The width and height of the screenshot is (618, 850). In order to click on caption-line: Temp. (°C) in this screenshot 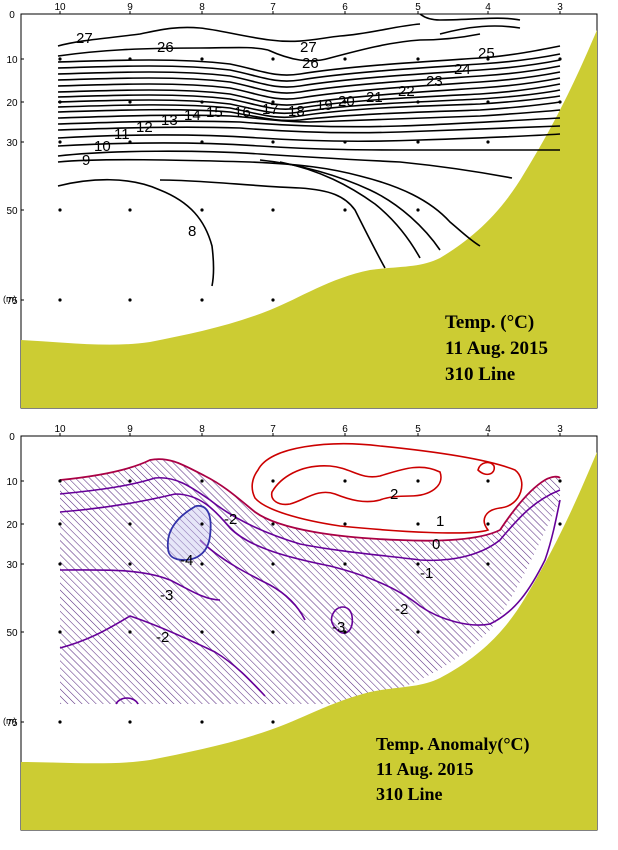, I will do `click(489, 322)`.